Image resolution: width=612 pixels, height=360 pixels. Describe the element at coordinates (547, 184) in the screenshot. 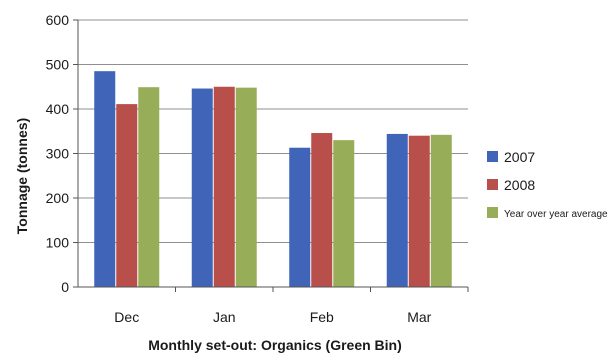

I see `legend: 2007 2008 Year over year average` at that location.